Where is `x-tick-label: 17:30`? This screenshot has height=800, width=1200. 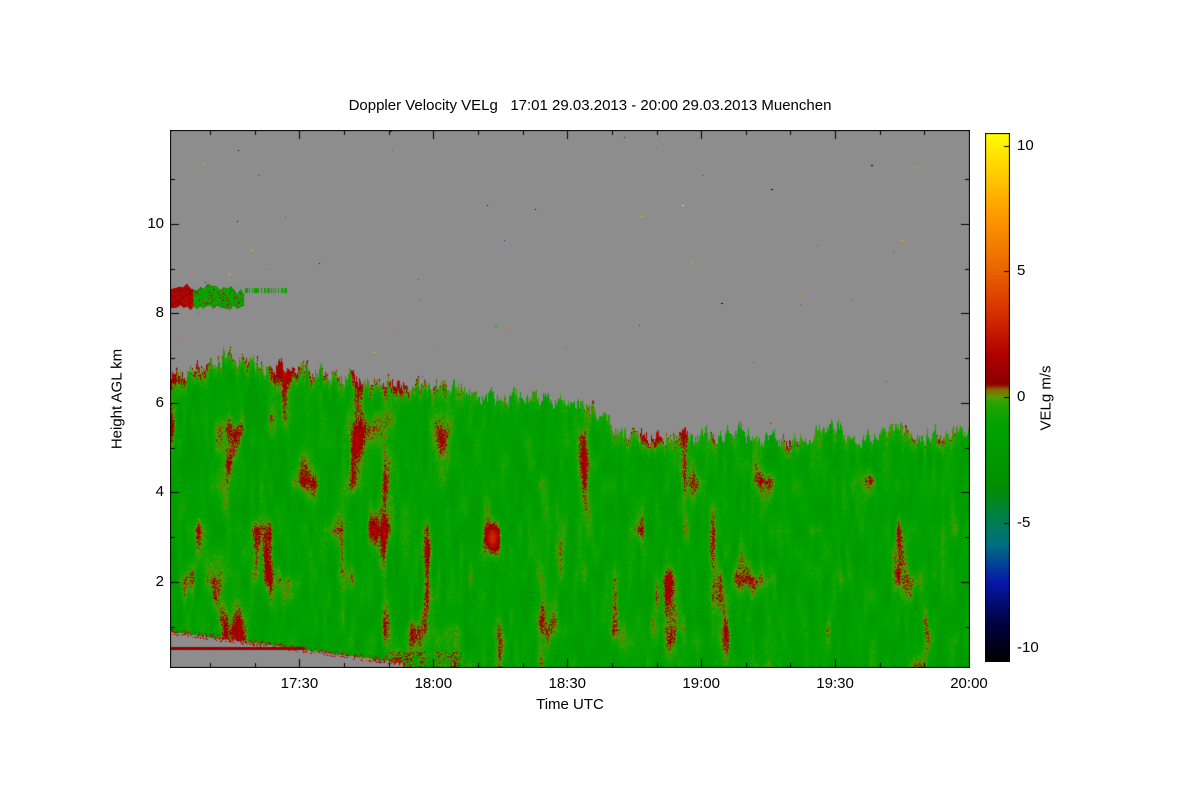
x-tick-label: 17:30 is located at coordinates (299, 683).